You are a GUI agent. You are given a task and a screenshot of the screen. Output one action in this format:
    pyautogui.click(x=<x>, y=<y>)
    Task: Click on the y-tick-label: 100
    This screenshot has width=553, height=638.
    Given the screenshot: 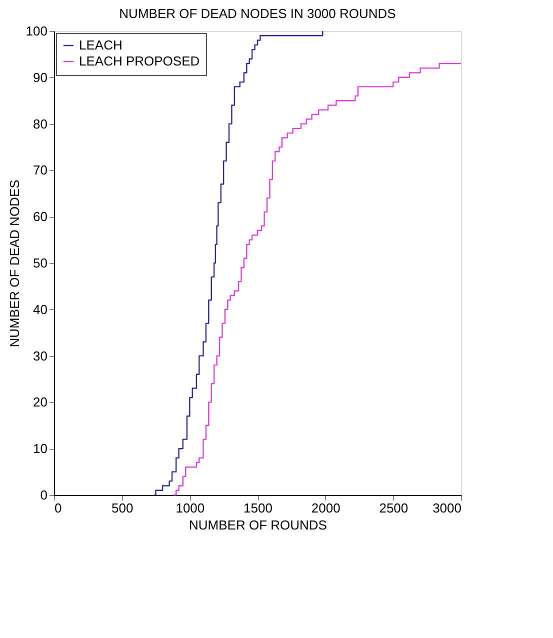 What is the action you would take?
    pyautogui.click(x=37, y=31)
    